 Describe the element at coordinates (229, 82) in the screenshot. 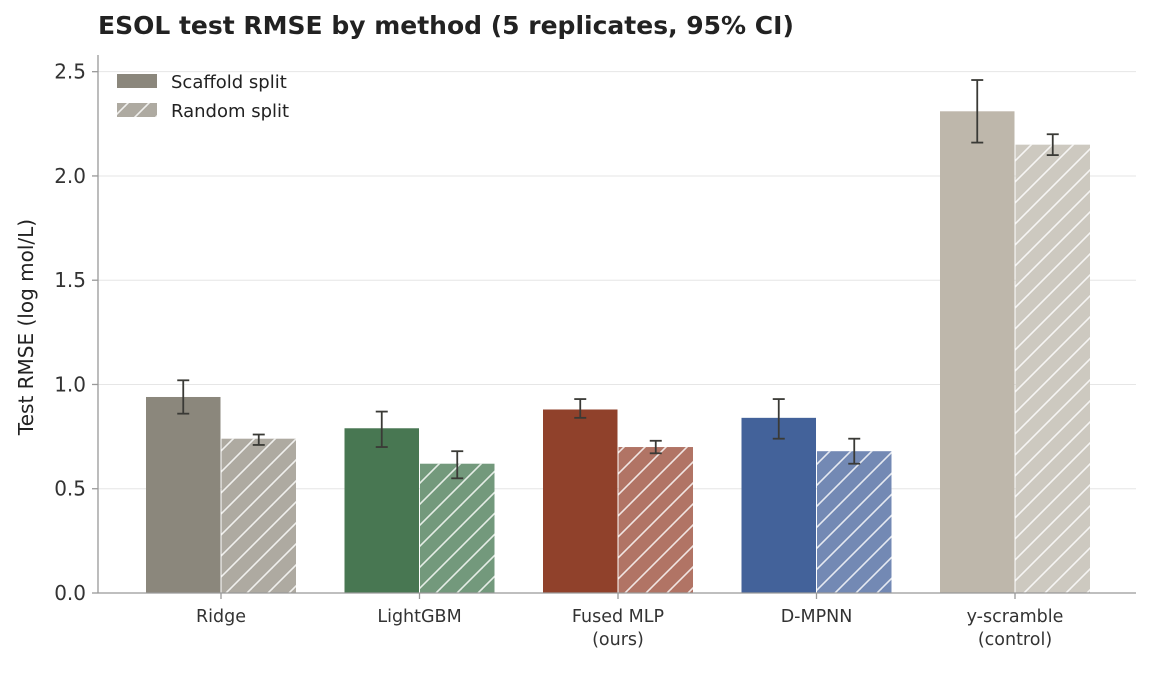

I see `legend-label-scaffold: Scaffold split` at that location.